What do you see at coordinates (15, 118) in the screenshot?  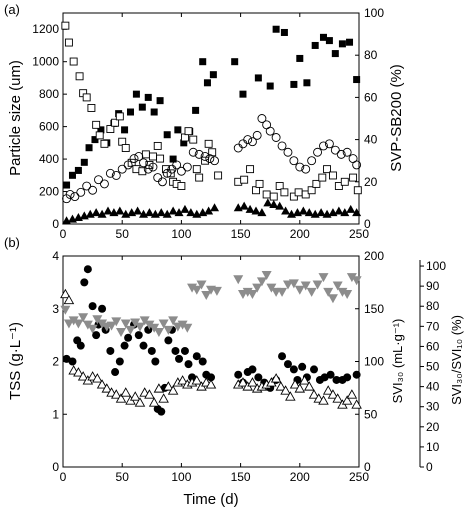 I see `panel-a-y-label: Particle size (um)` at bounding box center [15, 118].